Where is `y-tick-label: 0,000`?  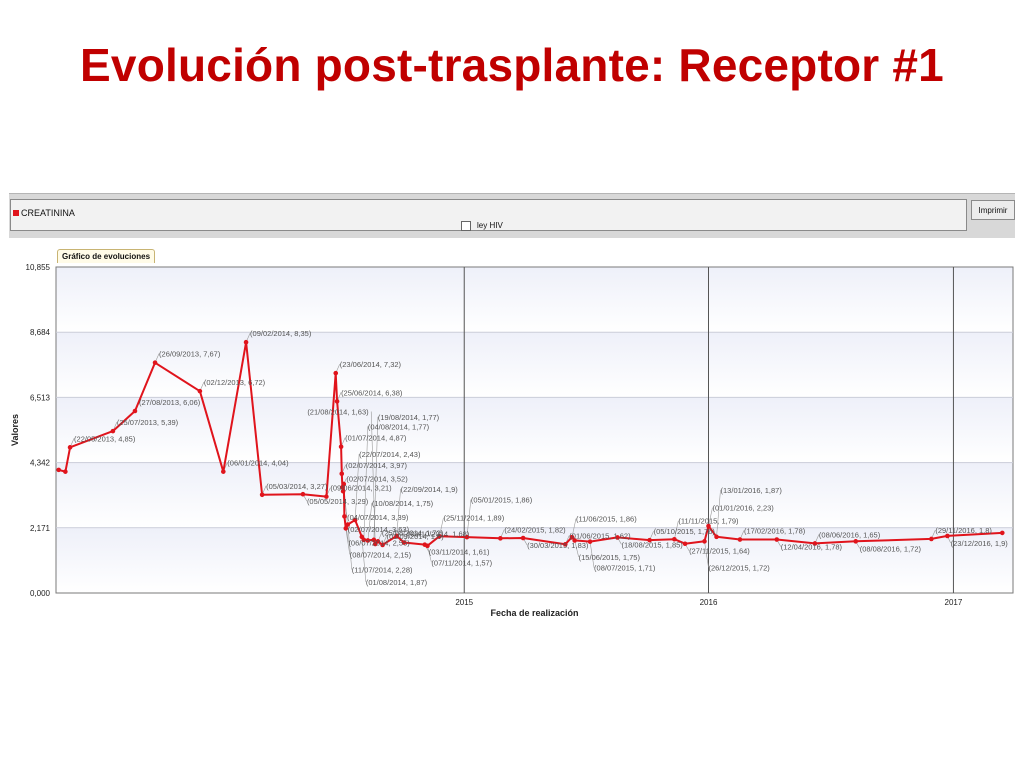
y-tick-label: 0,000 is located at coordinates (40, 593).